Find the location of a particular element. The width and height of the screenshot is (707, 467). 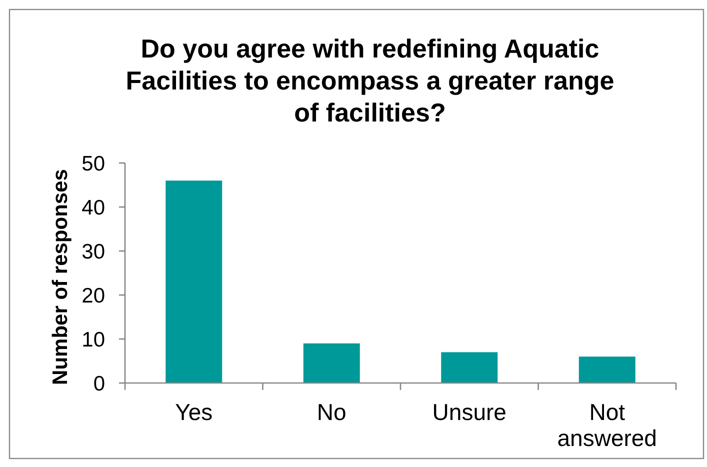

y-tick-label: 40 is located at coordinates (93, 208).